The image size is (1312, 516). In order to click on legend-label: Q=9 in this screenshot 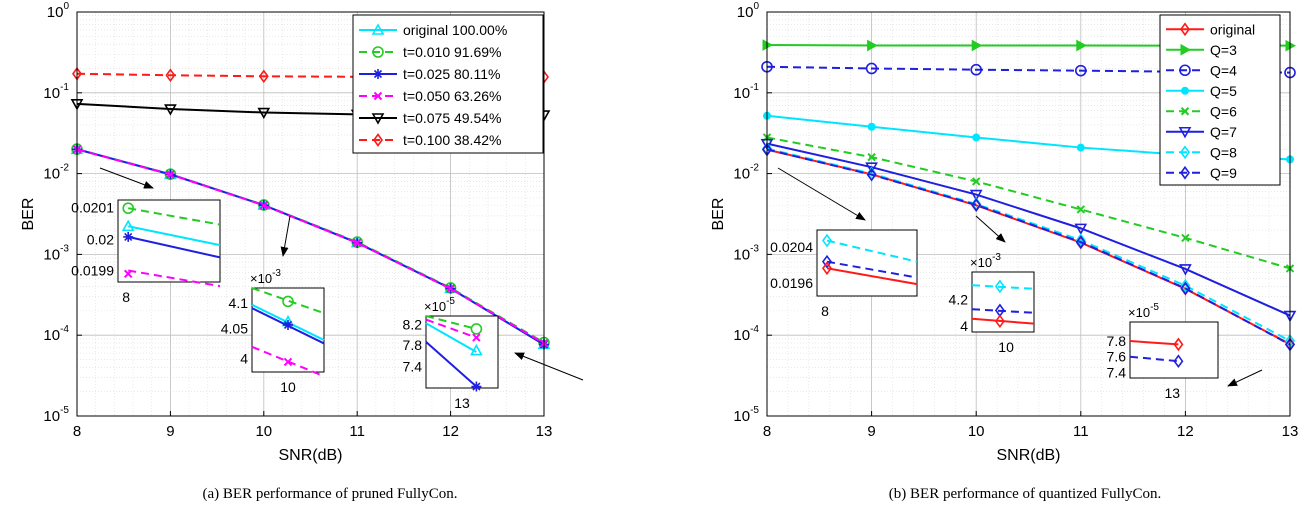, I will do `click(1223, 173)`.